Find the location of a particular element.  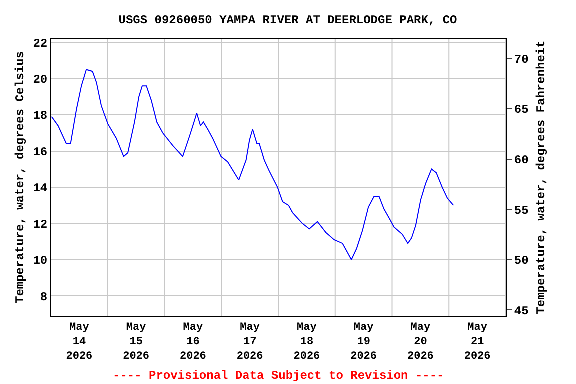

y2-axis-title: Temperature, water, degrees Fahrenheit is located at coordinates (541, 177).